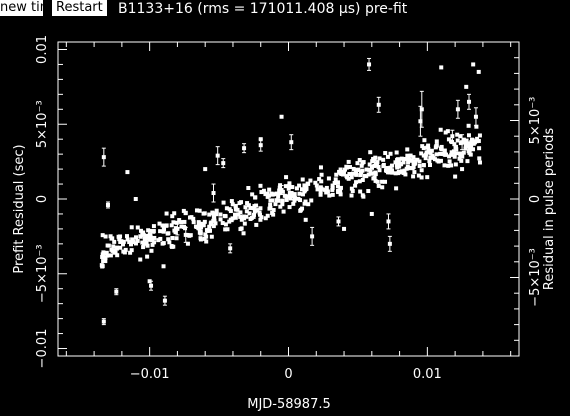  Describe the element at coordinates (150, 374) in the screenshot. I see `x-tick-label: −0.01` at that location.